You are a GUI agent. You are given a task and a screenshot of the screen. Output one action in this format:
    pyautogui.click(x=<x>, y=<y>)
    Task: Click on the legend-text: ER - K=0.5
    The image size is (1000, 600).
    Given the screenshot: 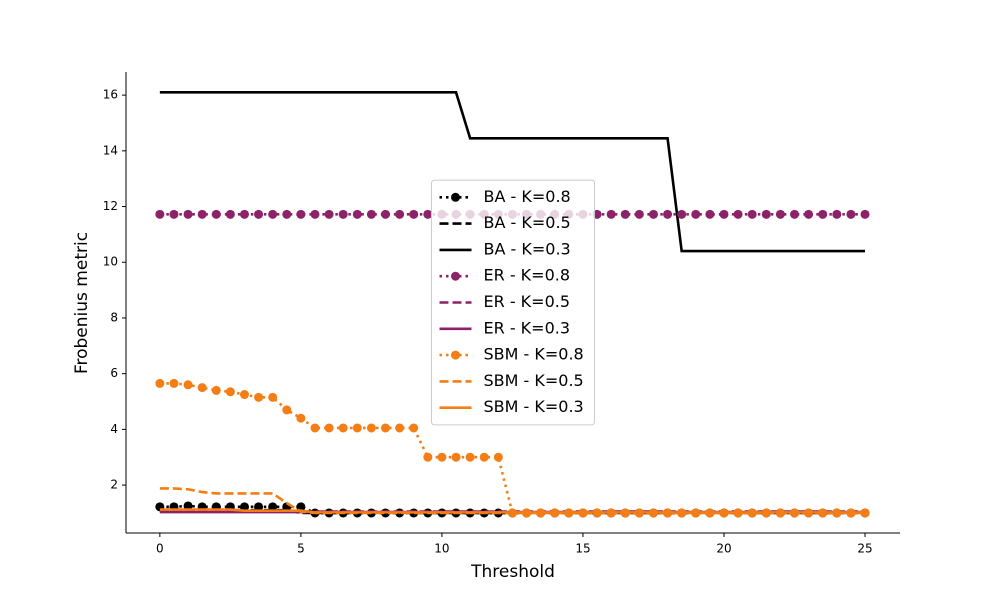 What is the action you would take?
    pyautogui.click(x=527, y=301)
    